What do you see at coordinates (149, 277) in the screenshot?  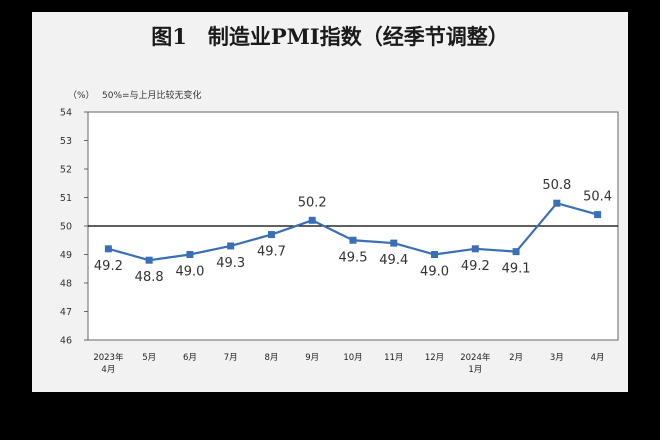 I see `data-label: 48.8` at bounding box center [149, 277].